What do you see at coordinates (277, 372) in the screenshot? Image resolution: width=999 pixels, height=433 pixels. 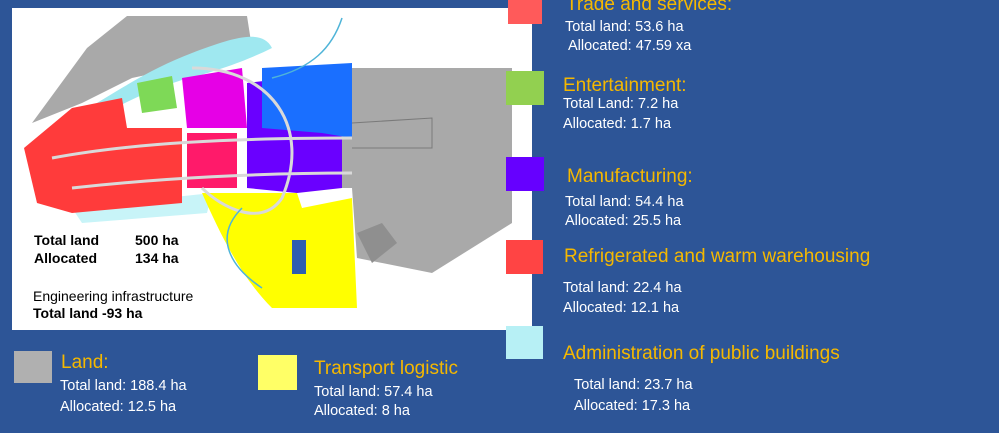 I see `transport-logistic-swatch` at bounding box center [277, 372].